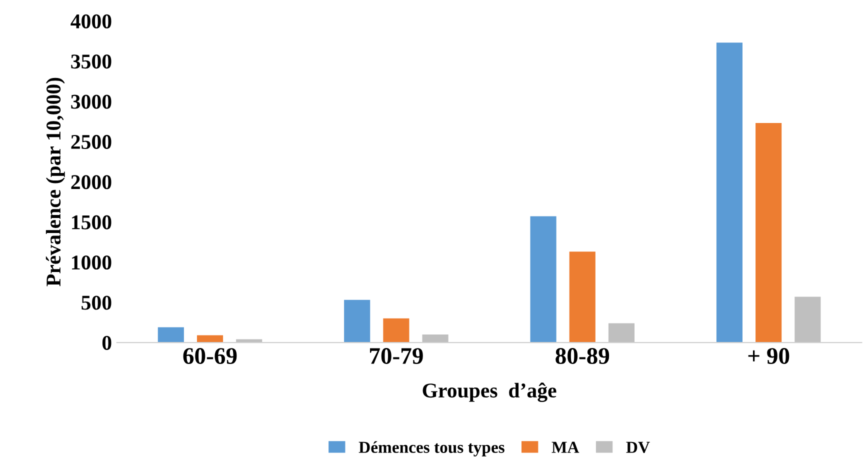 This screenshot has height=466, width=866. What do you see at coordinates (583, 356) in the screenshot?
I see `x-tick-label: 80-89` at bounding box center [583, 356].